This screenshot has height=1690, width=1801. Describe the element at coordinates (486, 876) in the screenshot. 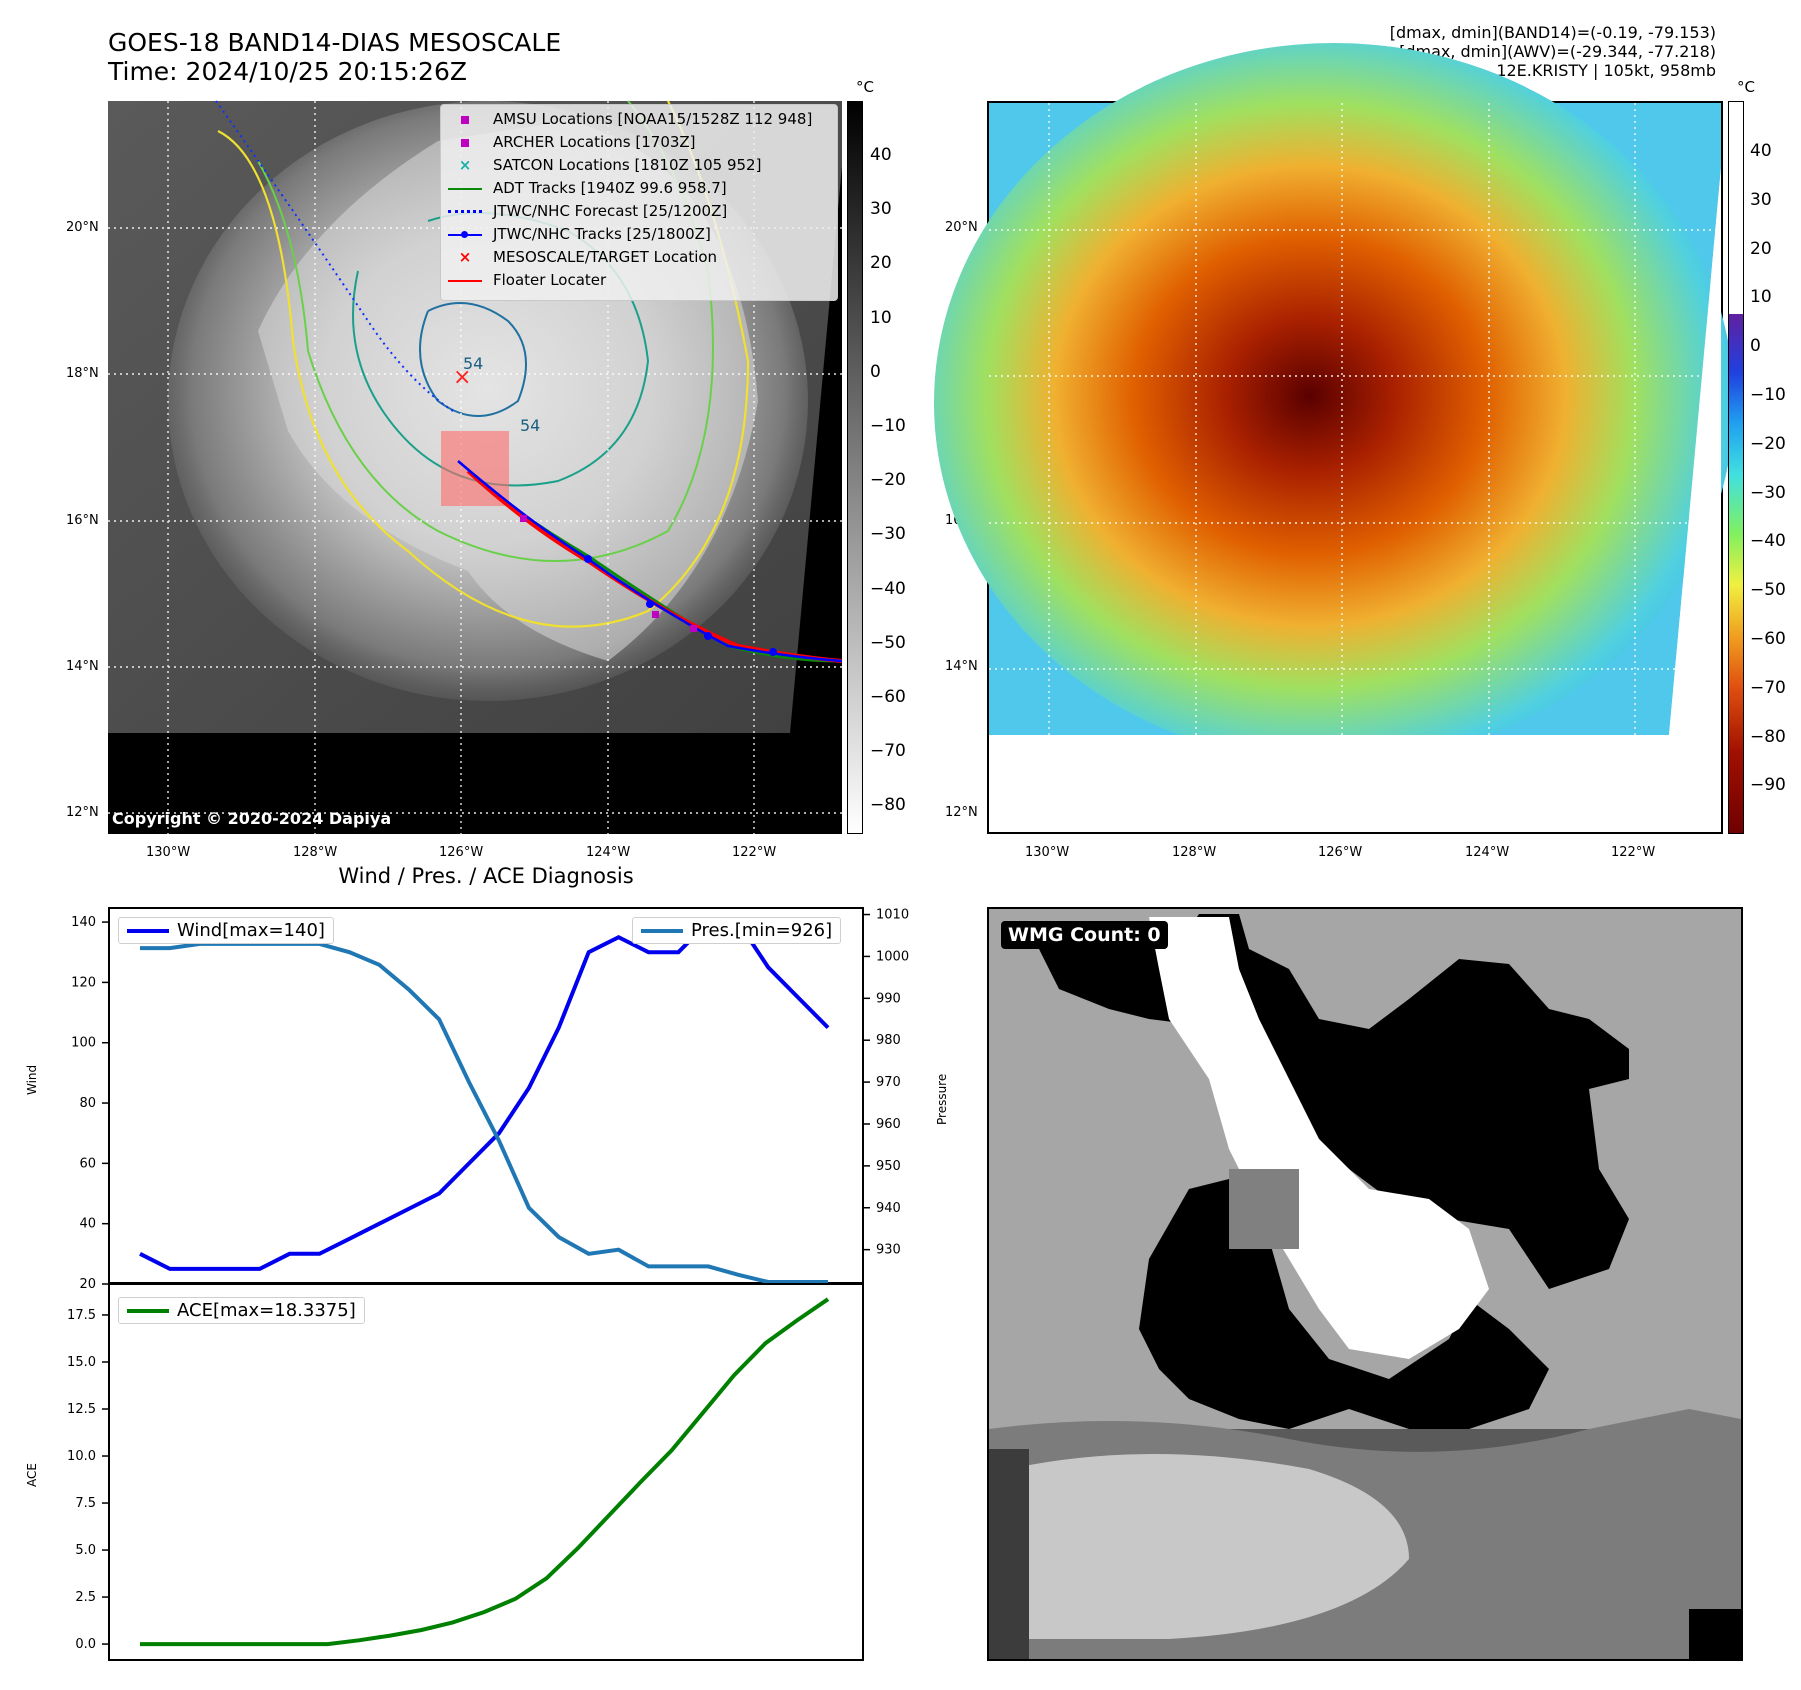

I see `diagnosis-title: Wind / Pres. / ACE Diagnosis` at that location.